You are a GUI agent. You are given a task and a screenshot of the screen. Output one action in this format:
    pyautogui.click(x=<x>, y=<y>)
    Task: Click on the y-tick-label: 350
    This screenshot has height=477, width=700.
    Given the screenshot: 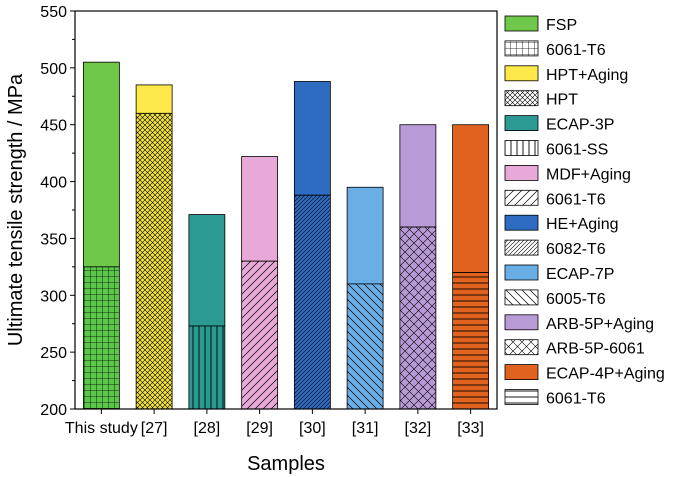 What is the action you would take?
    pyautogui.click(x=53, y=239)
    